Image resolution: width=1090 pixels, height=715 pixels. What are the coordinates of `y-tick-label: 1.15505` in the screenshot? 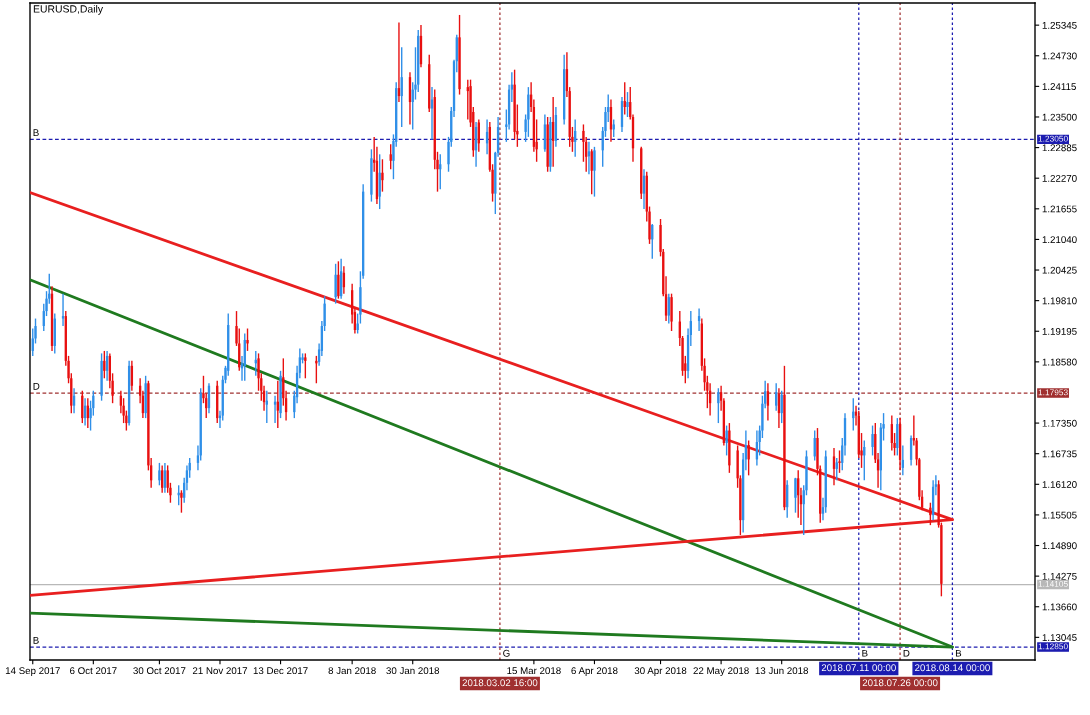 It's located at (1059, 515).